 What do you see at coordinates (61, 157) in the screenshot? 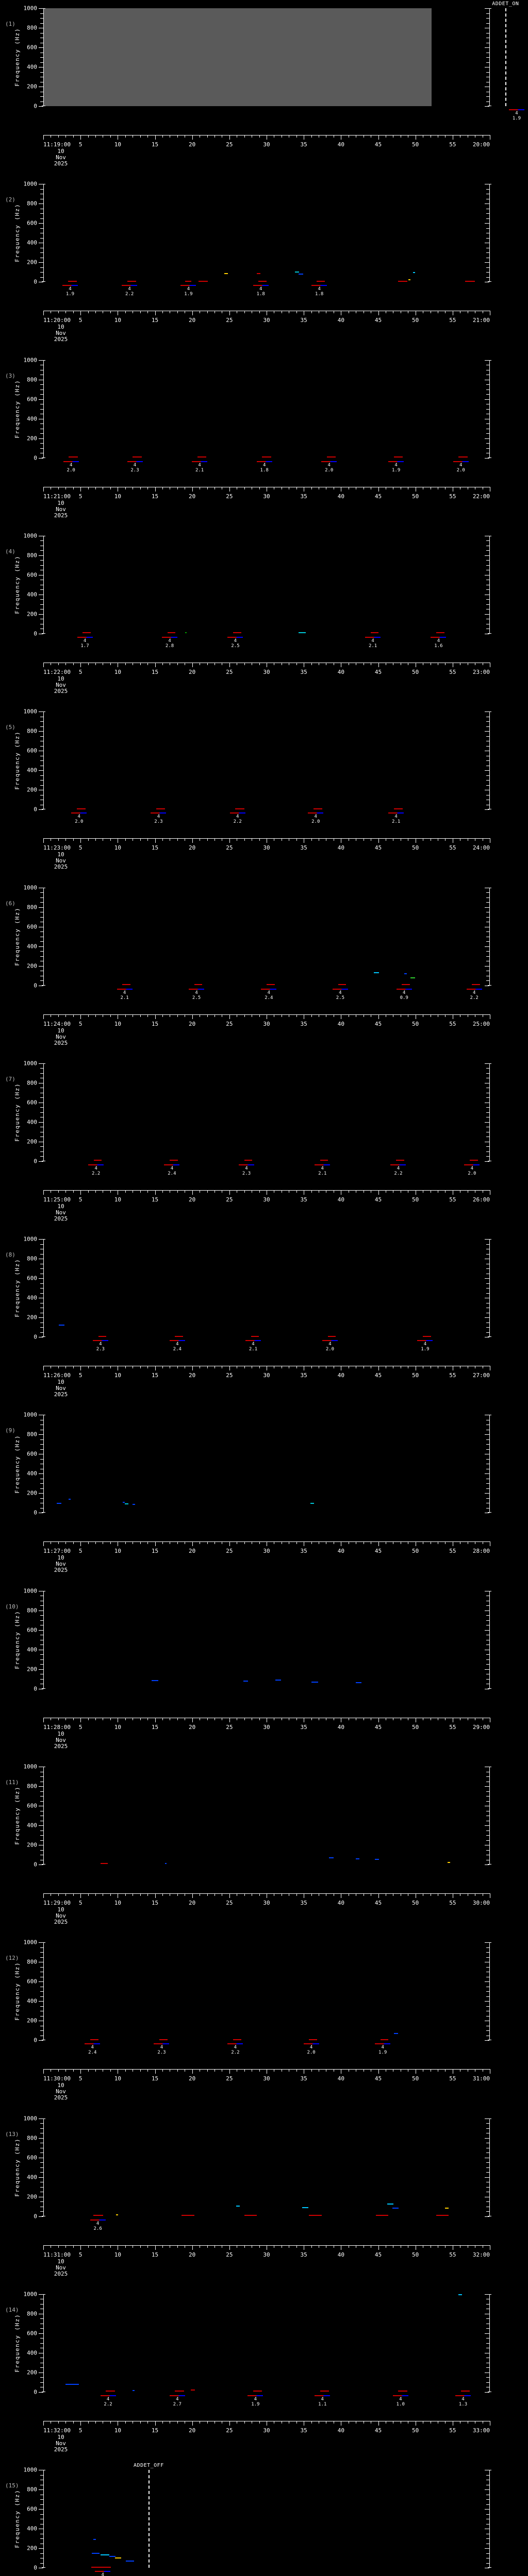
I see `x-axis-date: 10 Nov 2025` at bounding box center [61, 157].